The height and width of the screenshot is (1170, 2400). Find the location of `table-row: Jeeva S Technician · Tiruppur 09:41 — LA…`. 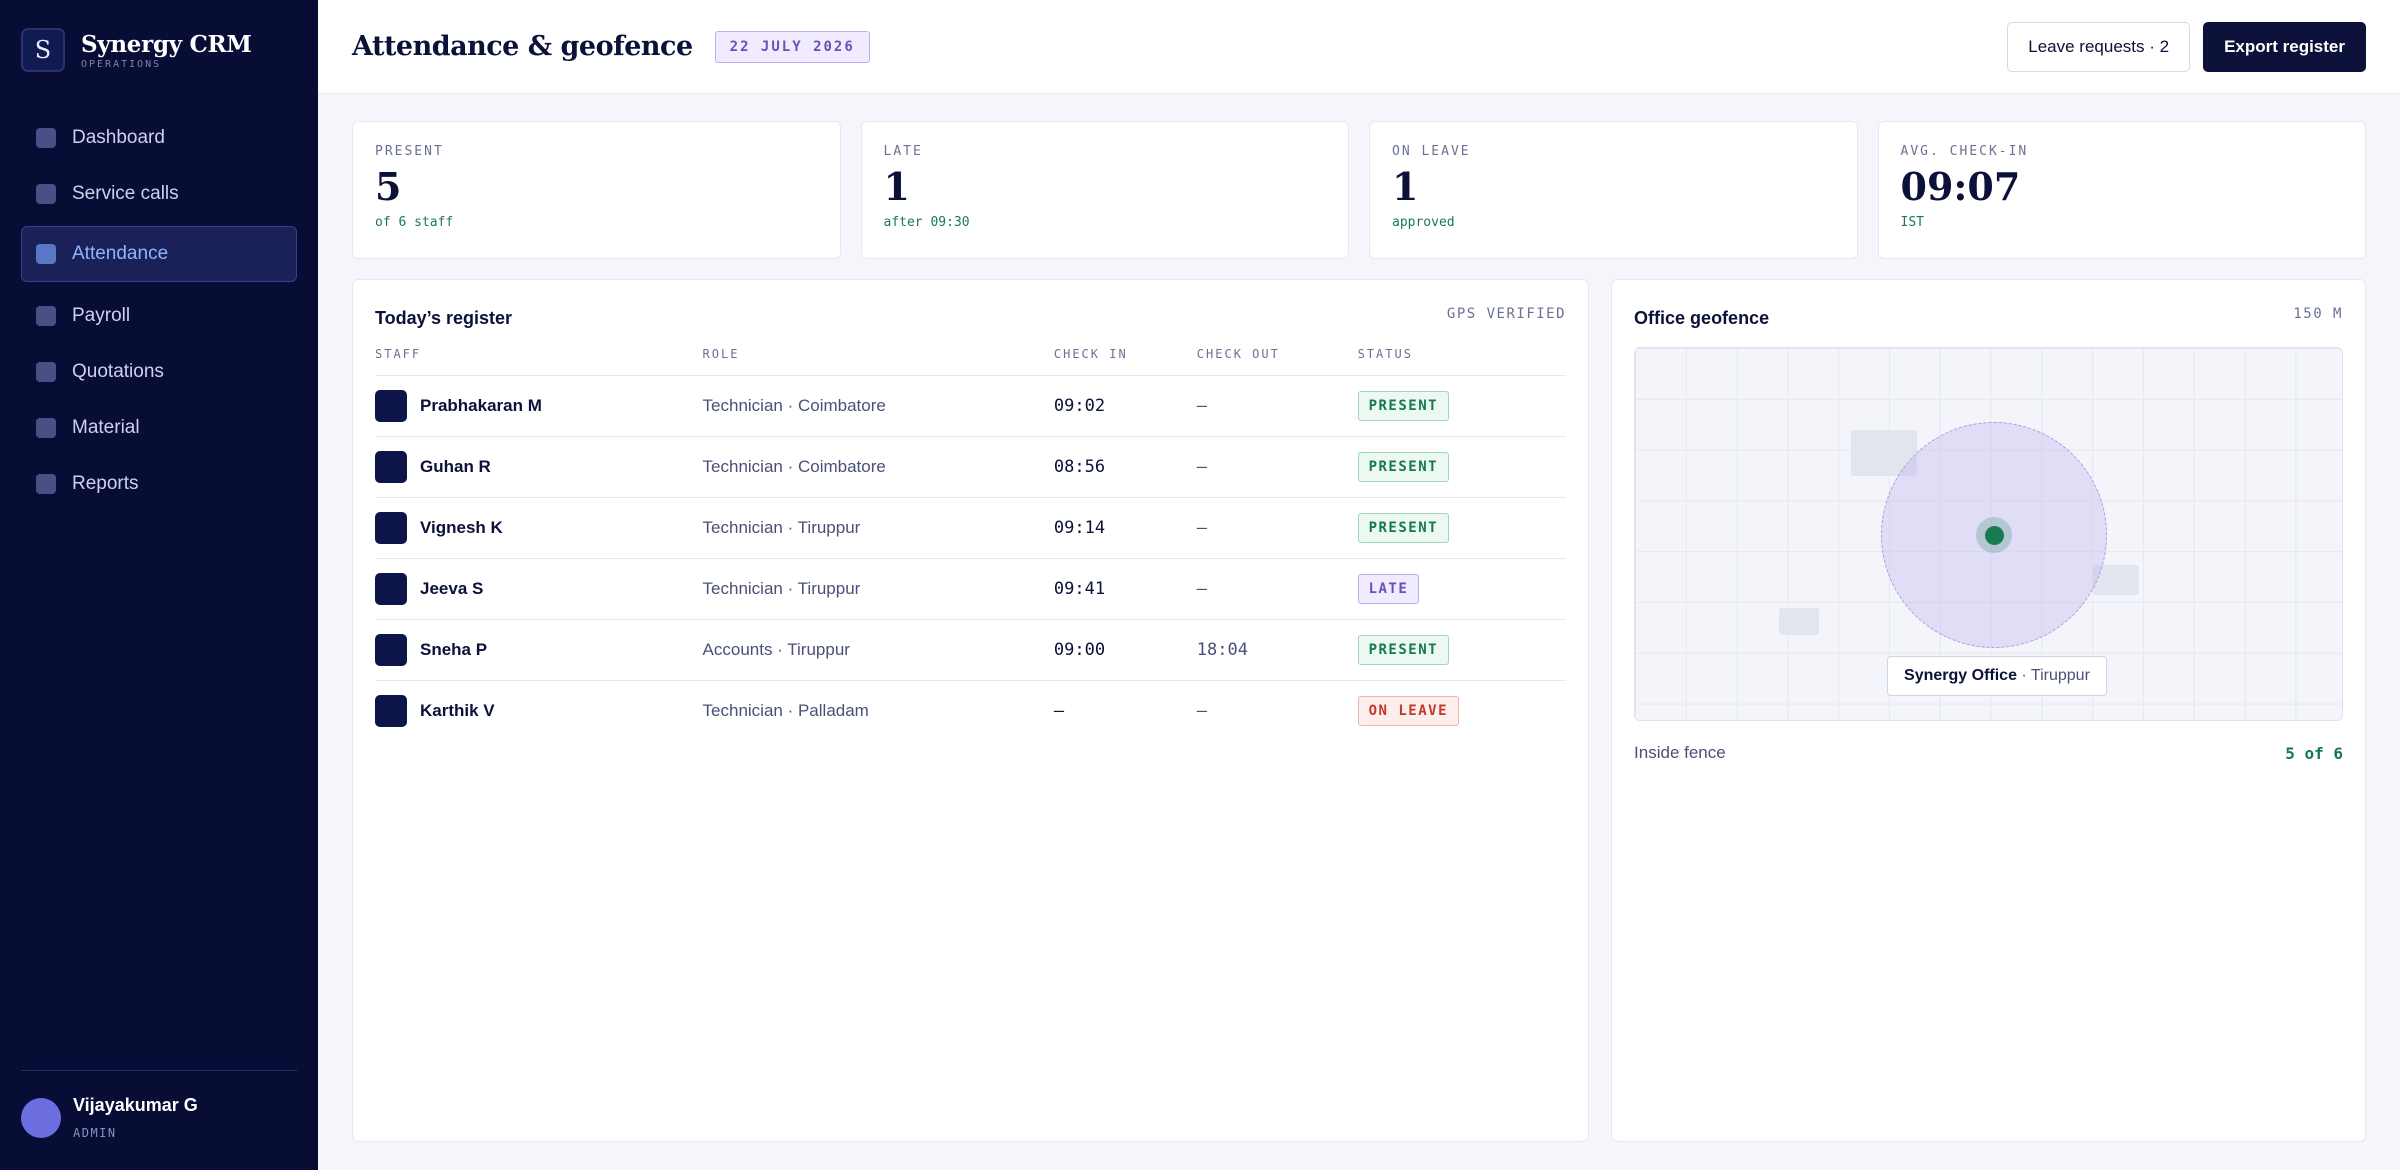

table-row: Jeeva S Technician · Tiruppur 09:41 — LA… is located at coordinates (971, 589).